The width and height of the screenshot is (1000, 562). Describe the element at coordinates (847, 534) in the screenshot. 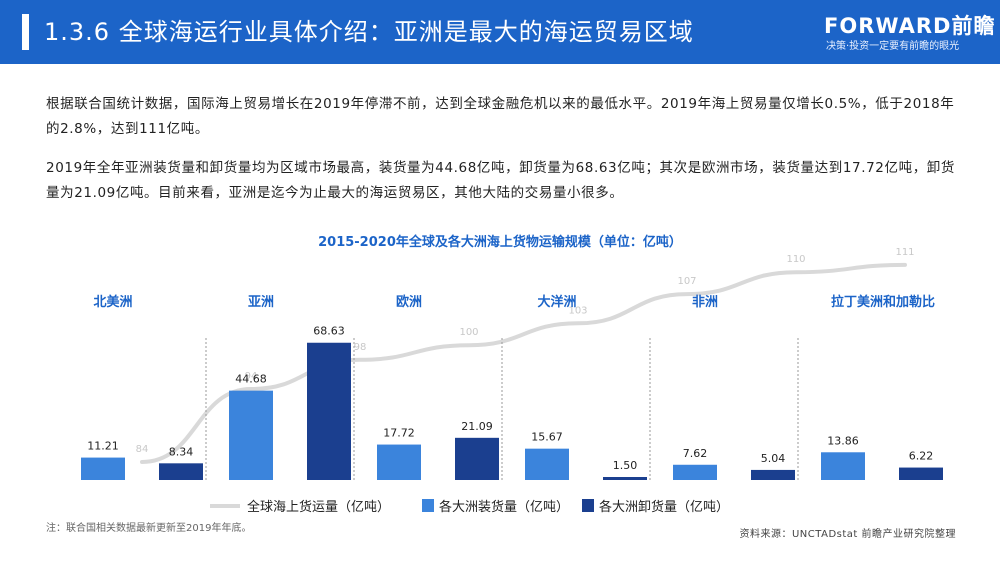

I see `data-source: 资料来源：UNCTADstat 前瞻产业研究院整理` at that location.